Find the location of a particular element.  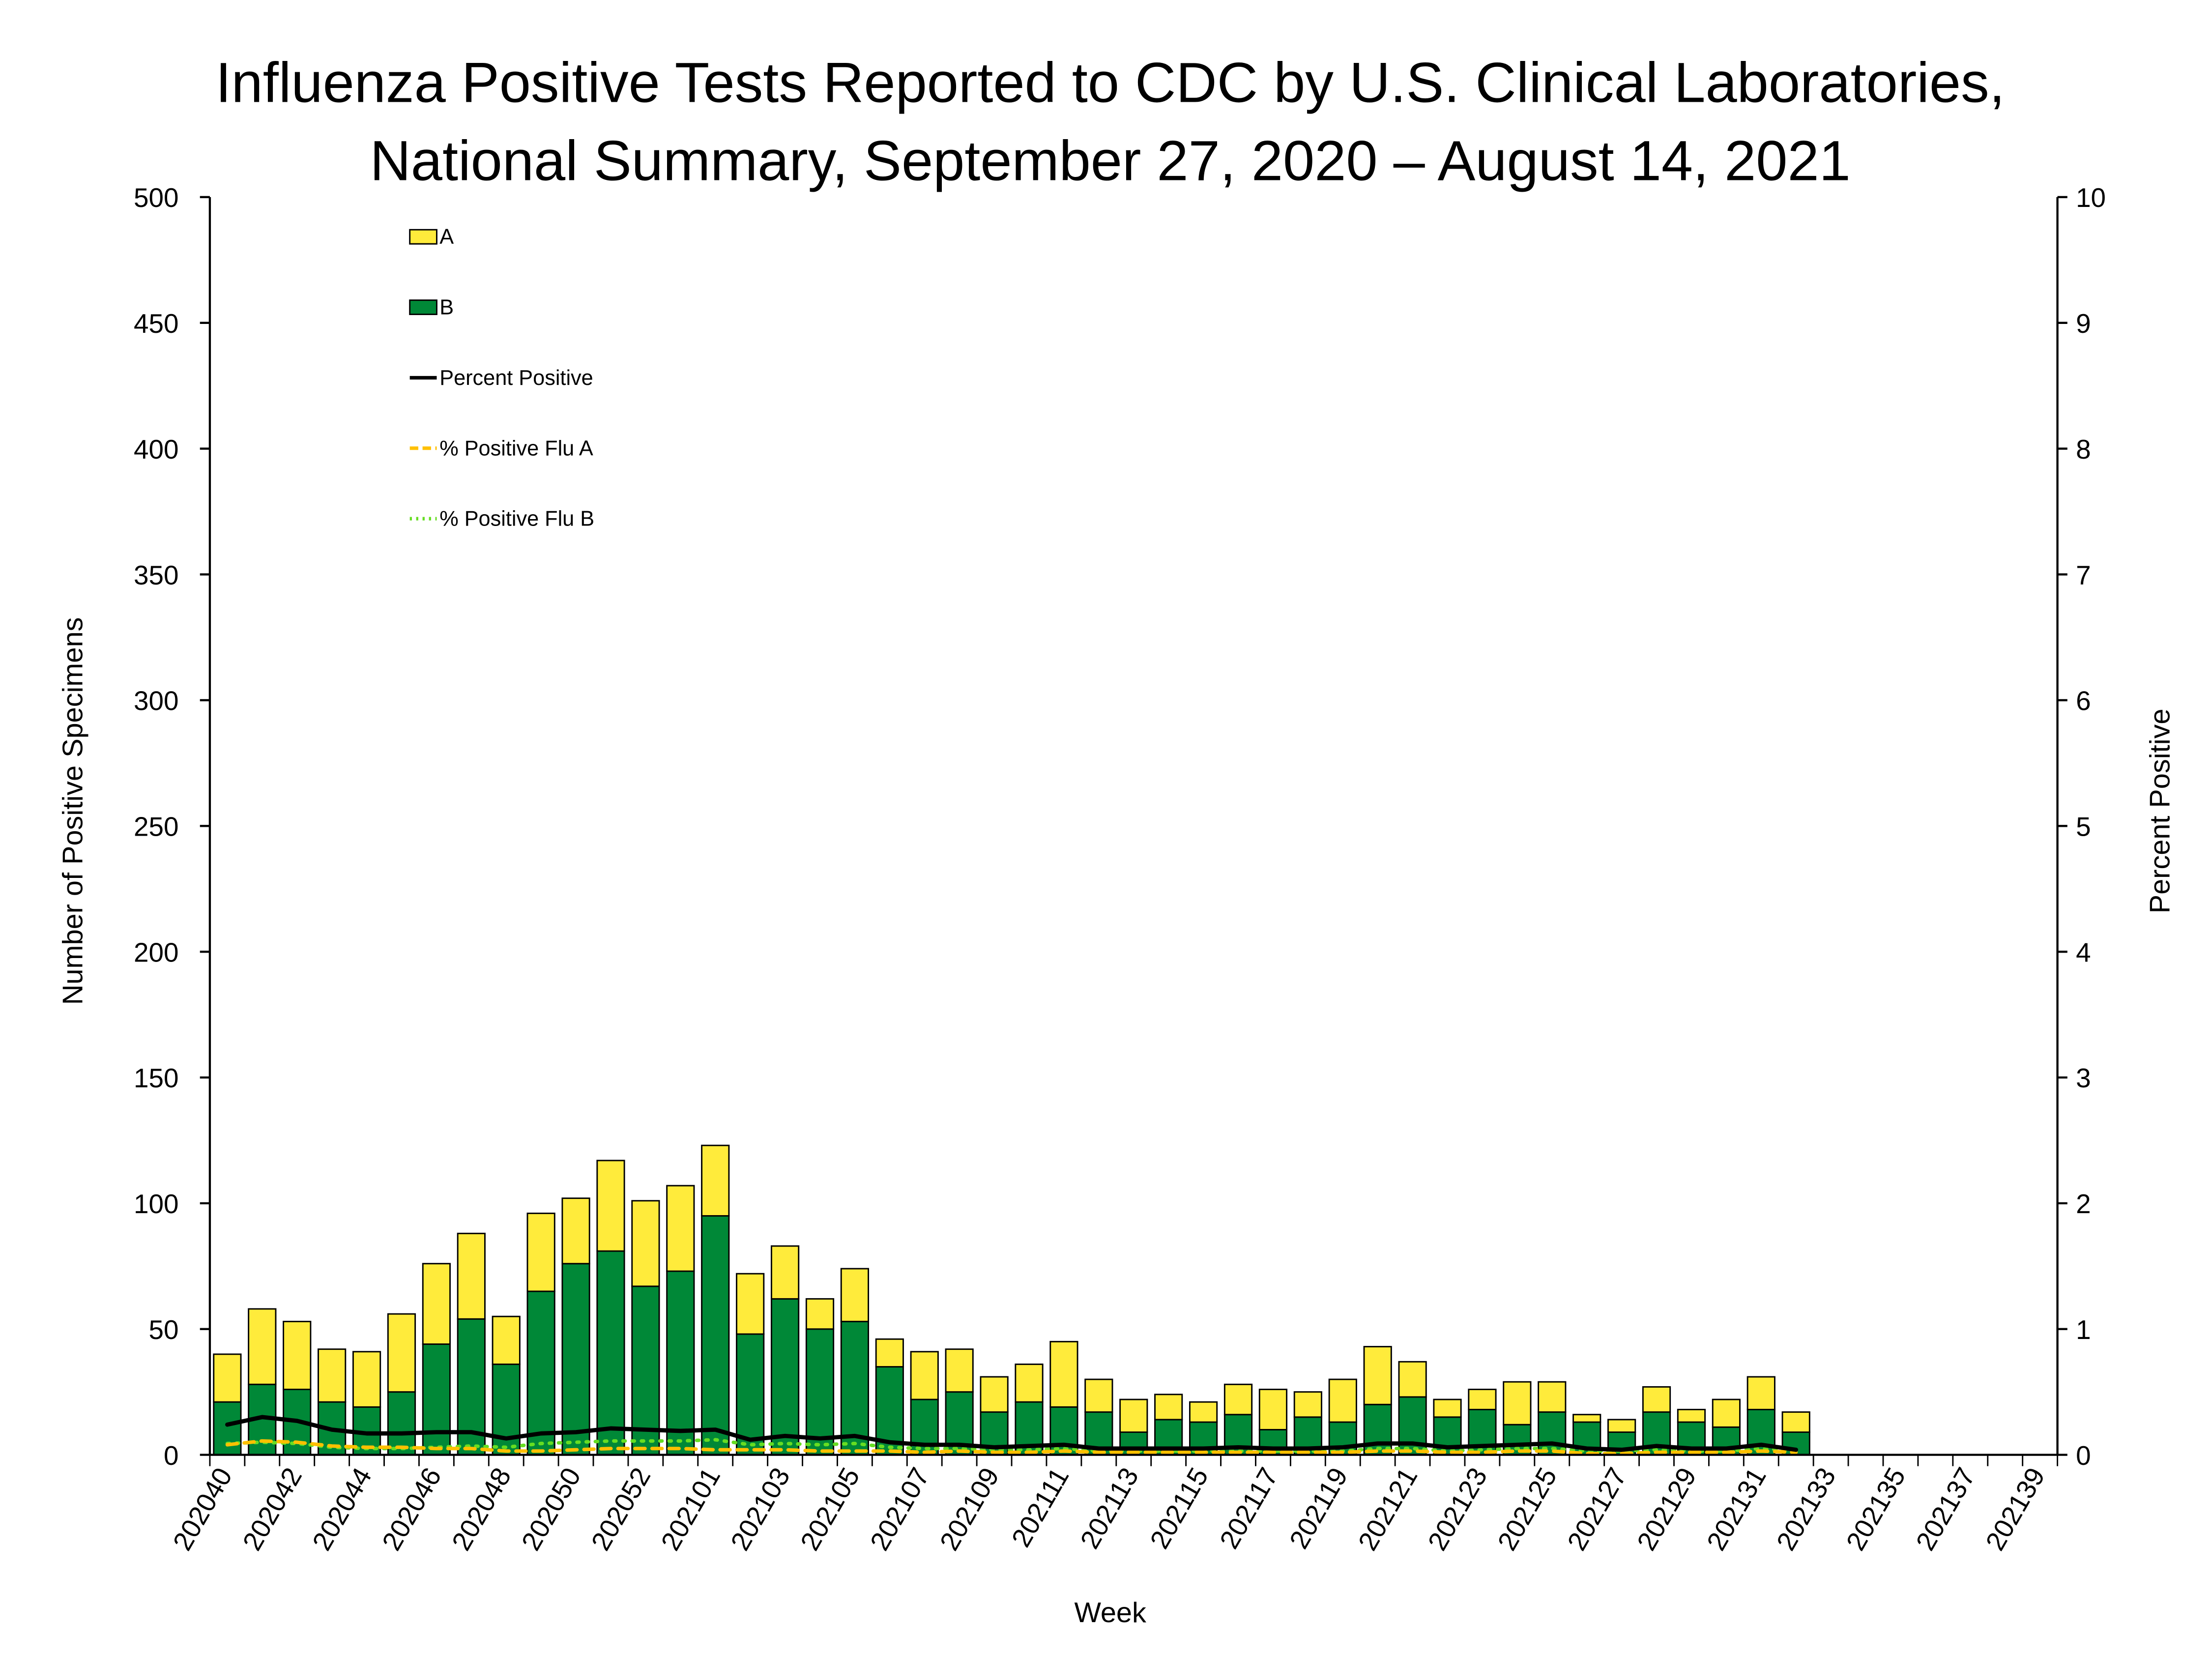

legend-item-a: A is located at coordinates (432, 237).